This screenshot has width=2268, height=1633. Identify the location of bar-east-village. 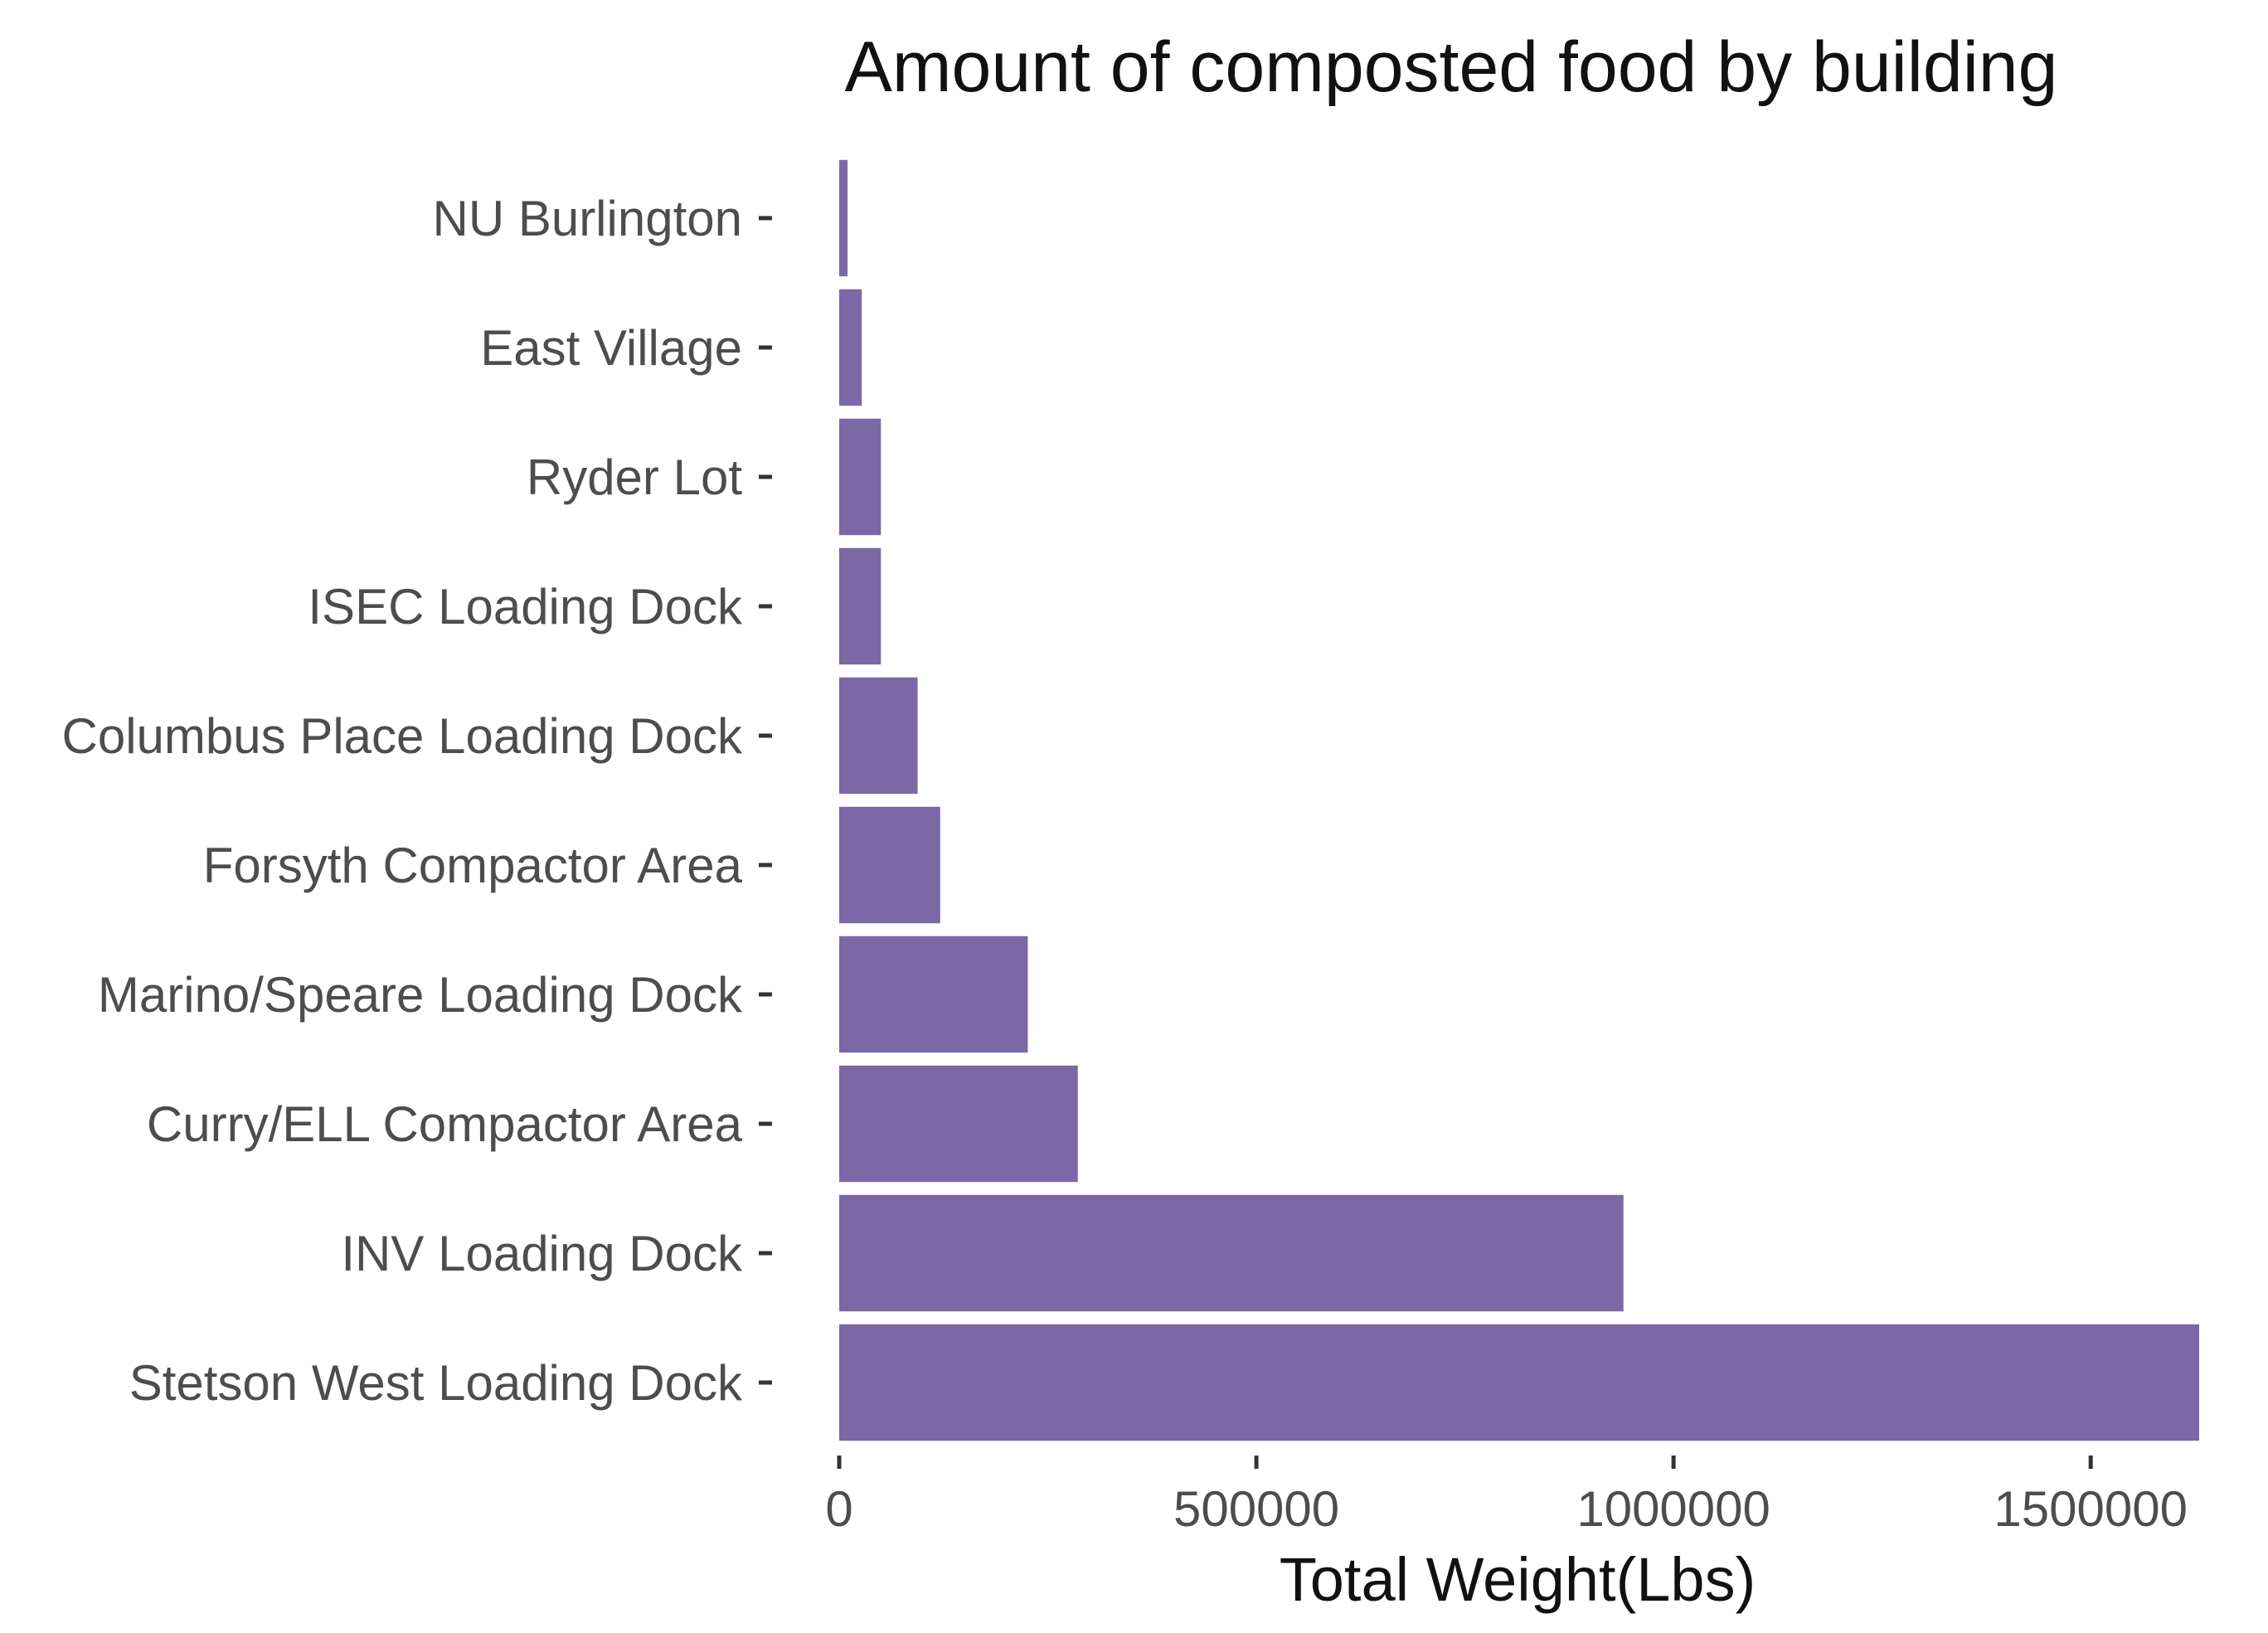
(850, 347).